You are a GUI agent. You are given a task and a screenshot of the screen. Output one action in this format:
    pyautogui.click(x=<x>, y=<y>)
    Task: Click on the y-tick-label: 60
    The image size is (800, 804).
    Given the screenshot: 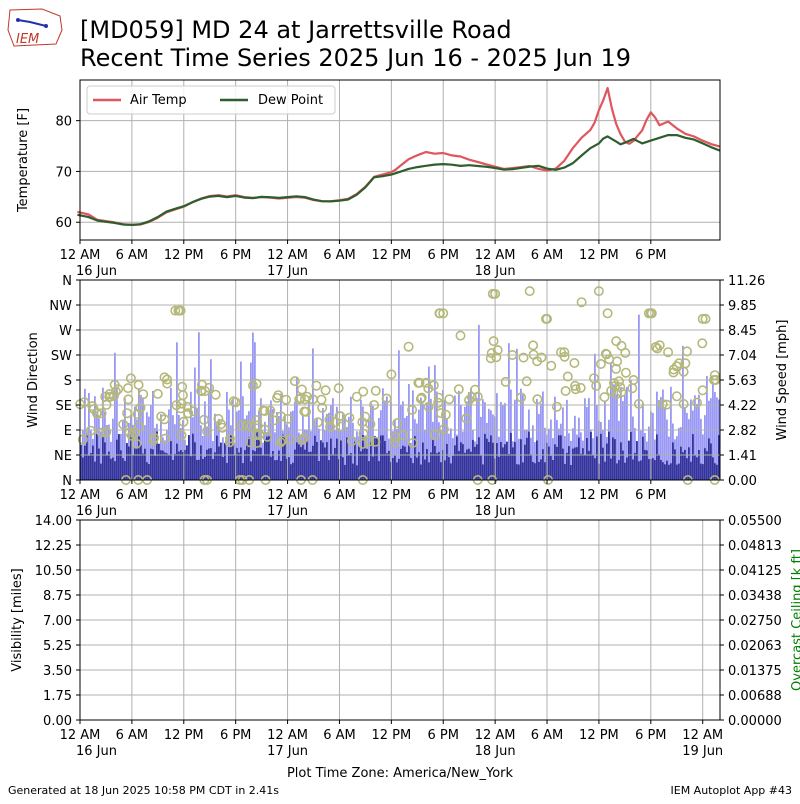 What is the action you would take?
    pyautogui.click(x=63, y=223)
    